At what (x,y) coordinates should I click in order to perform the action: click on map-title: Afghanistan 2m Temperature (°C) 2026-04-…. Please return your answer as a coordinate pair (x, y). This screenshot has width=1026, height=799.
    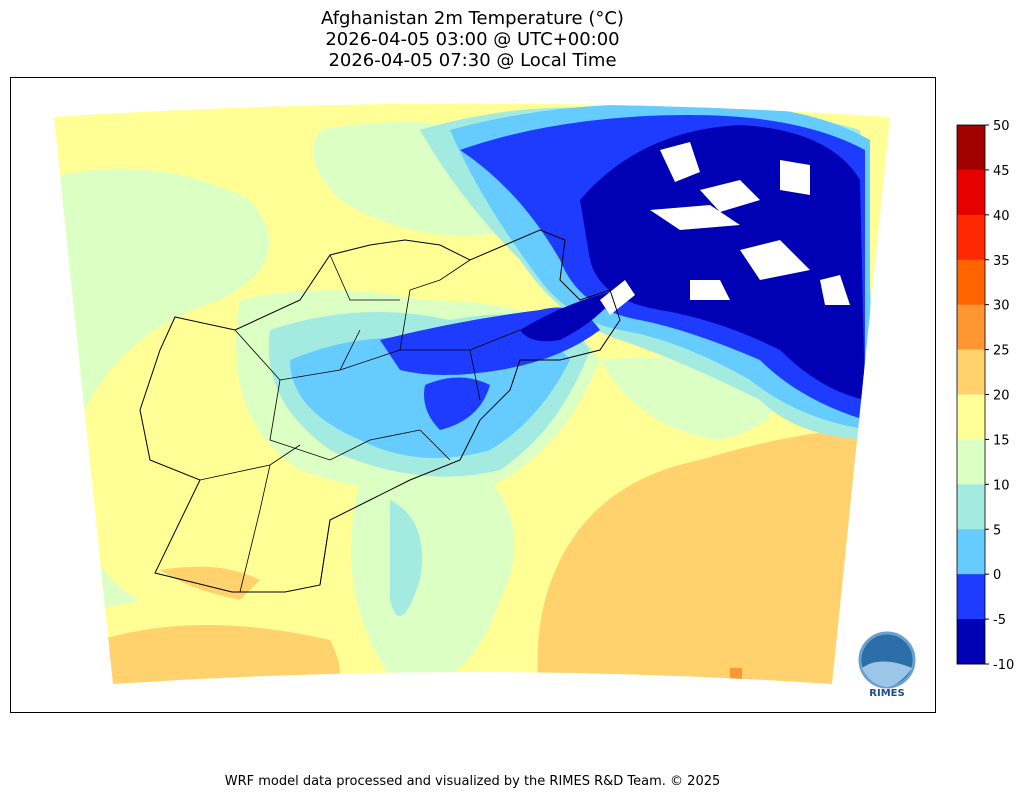
    Looking at the image, I should click on (472, 39).